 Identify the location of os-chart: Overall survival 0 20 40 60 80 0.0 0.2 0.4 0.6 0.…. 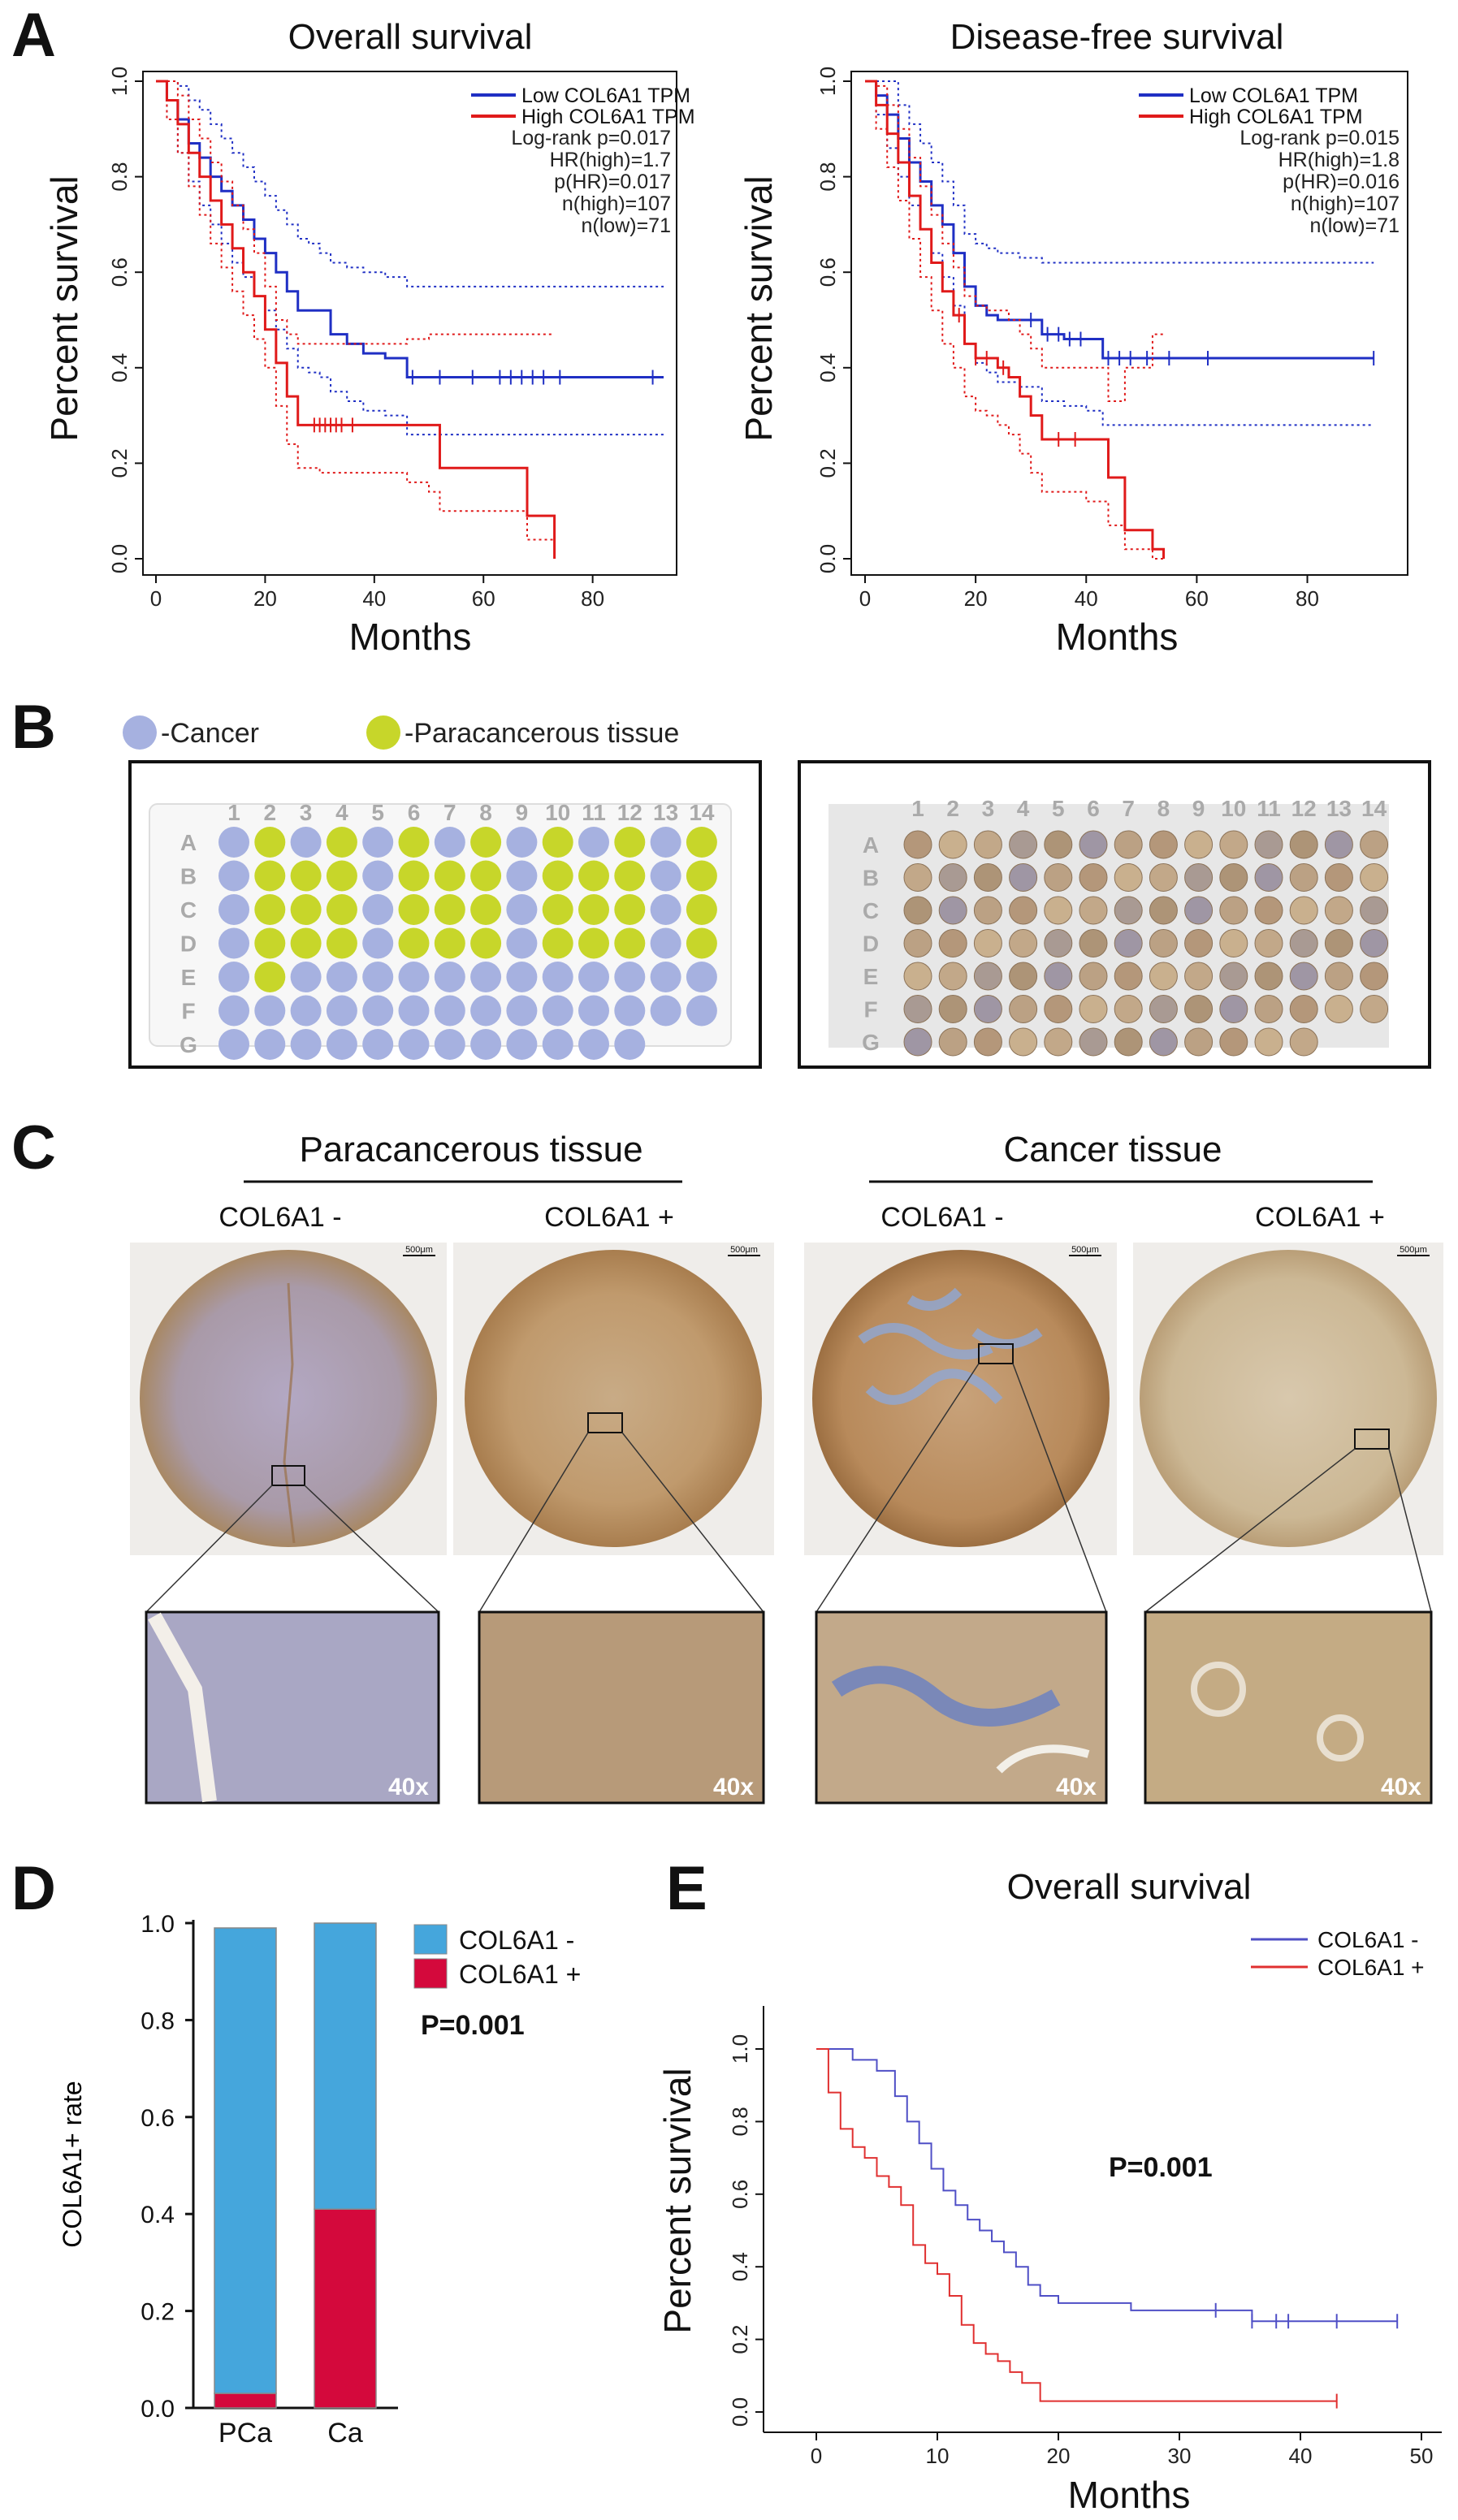
(369, 337).